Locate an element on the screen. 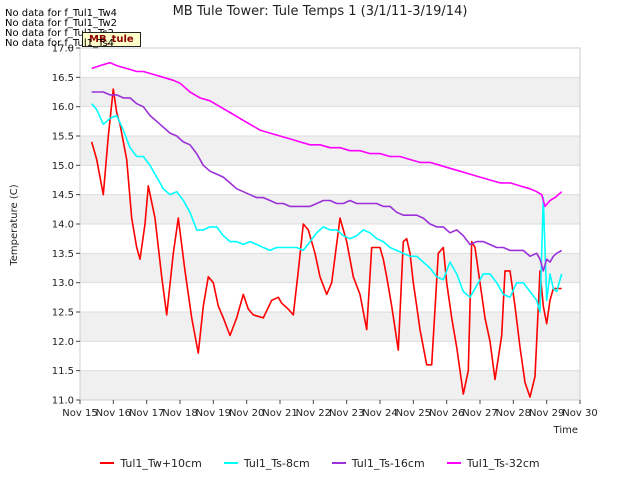 The height and width of the screenshot is (484, 640). y-tick-label: 13.0 is located at coordinates (63, 283).